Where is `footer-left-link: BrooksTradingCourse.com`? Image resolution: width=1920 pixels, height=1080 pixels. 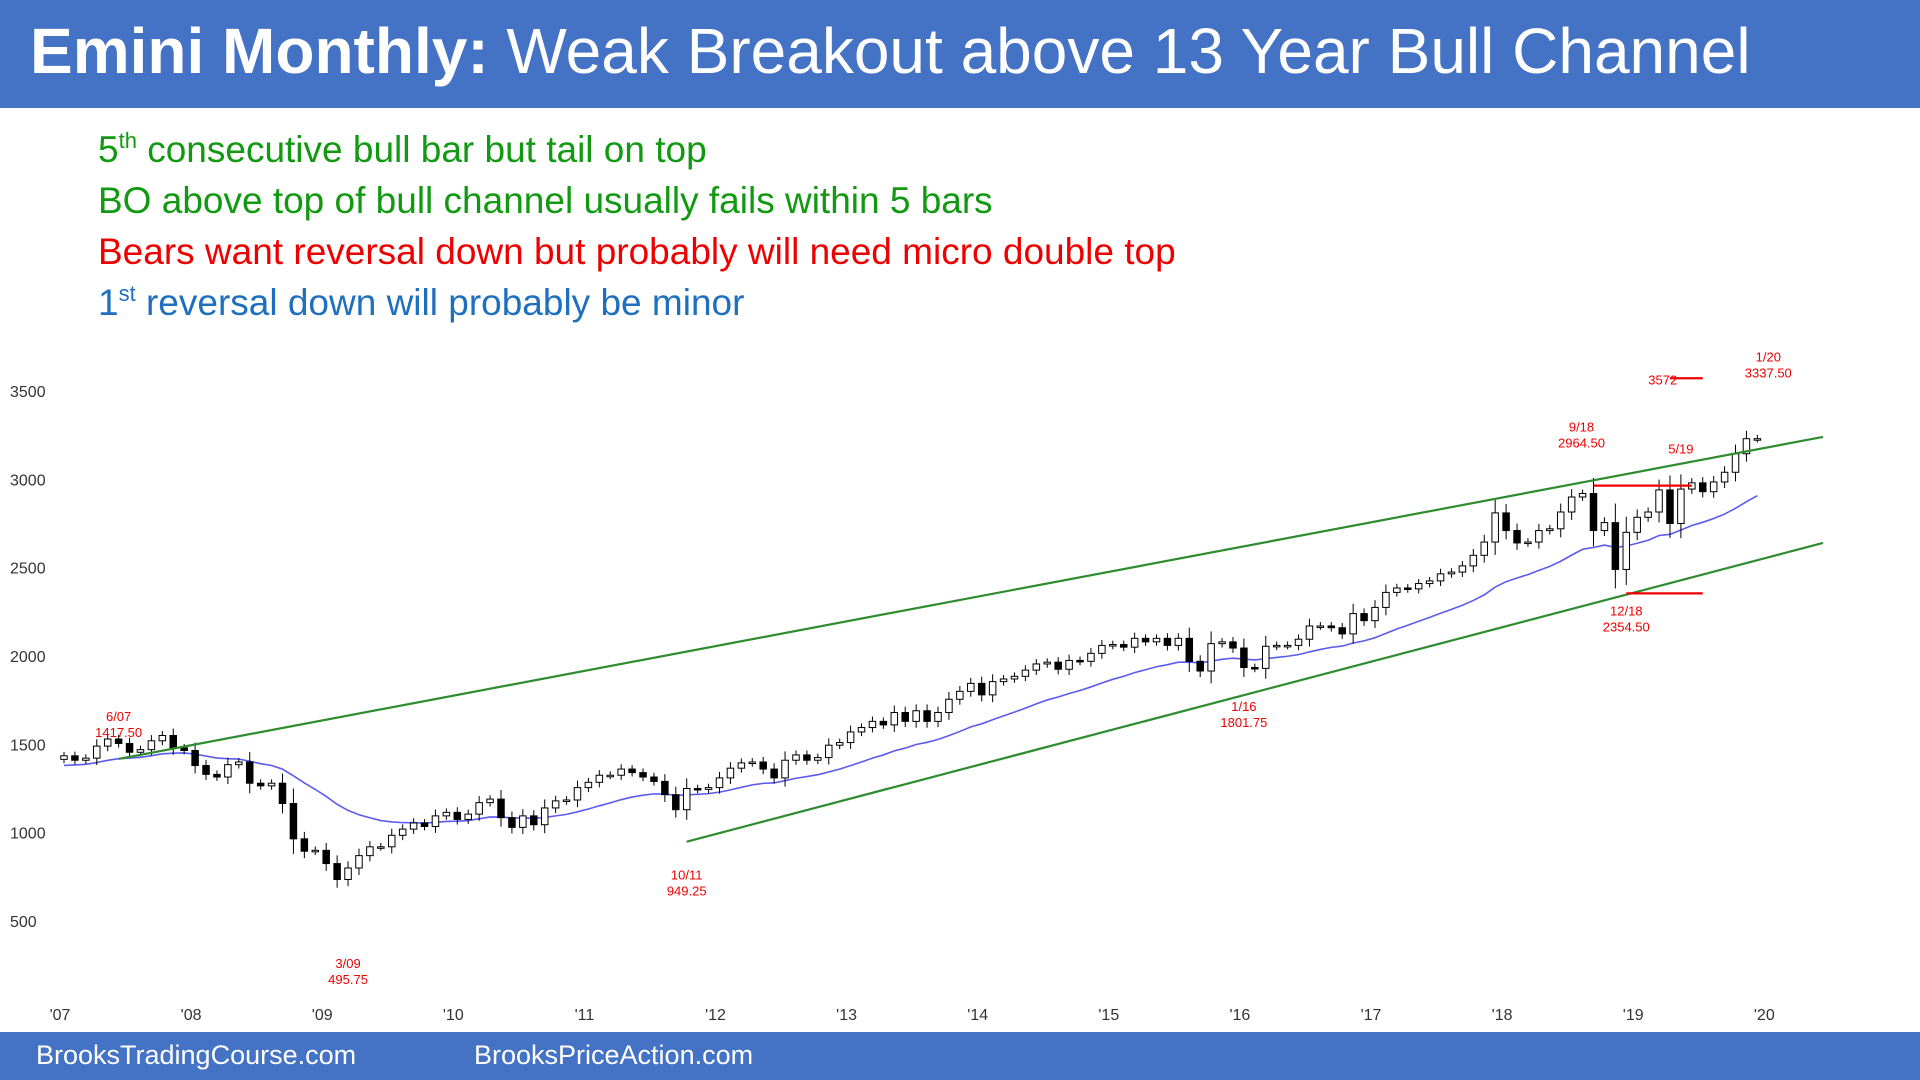
footer-left-link: BrooksTradingCourse.com is located at coordinates (196, 1055).